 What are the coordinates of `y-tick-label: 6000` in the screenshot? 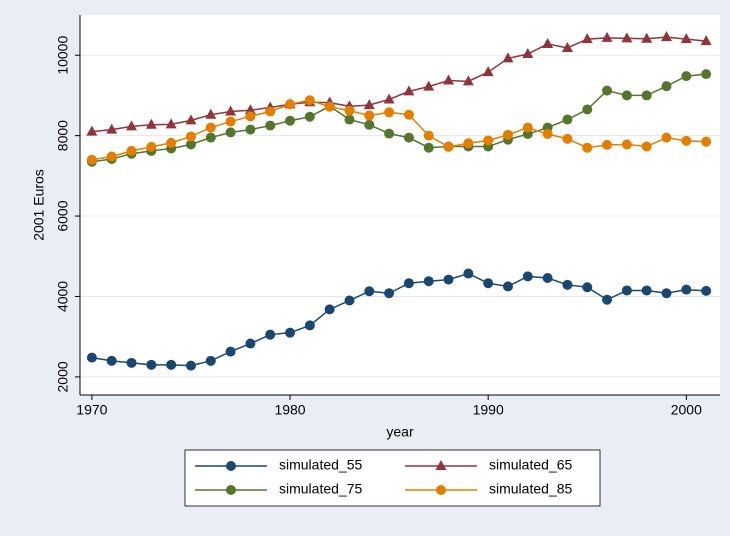 It's located at (63, 215).